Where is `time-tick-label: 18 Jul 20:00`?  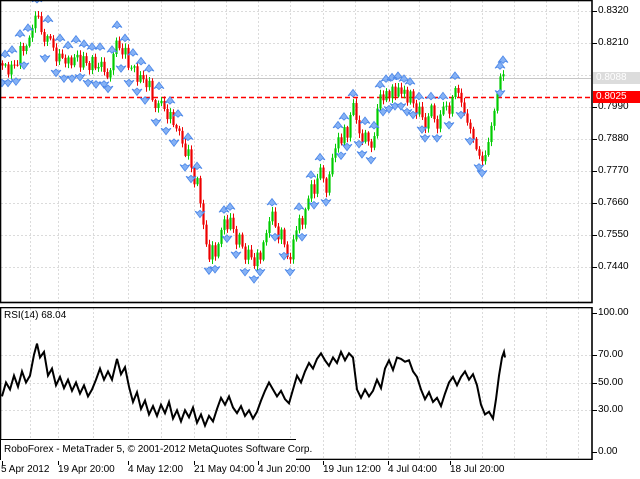
time-tick-label: 18 Jul 20:00 is located at coordinates (477, 469).